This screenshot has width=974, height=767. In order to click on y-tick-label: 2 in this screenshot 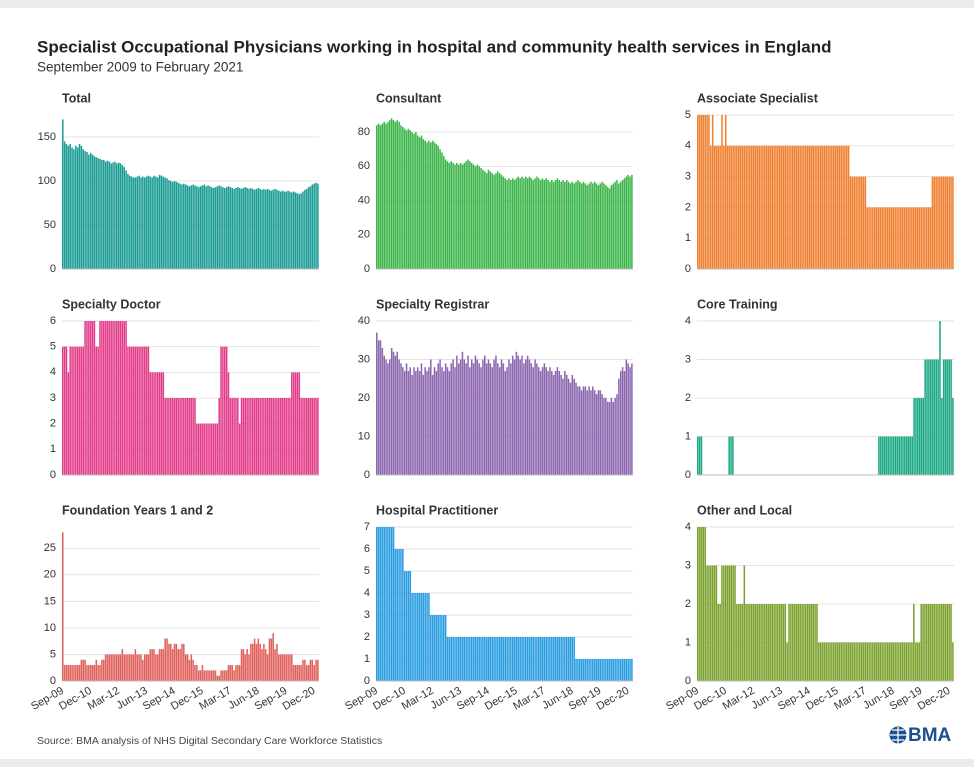, I will do `click(688, 398)`.